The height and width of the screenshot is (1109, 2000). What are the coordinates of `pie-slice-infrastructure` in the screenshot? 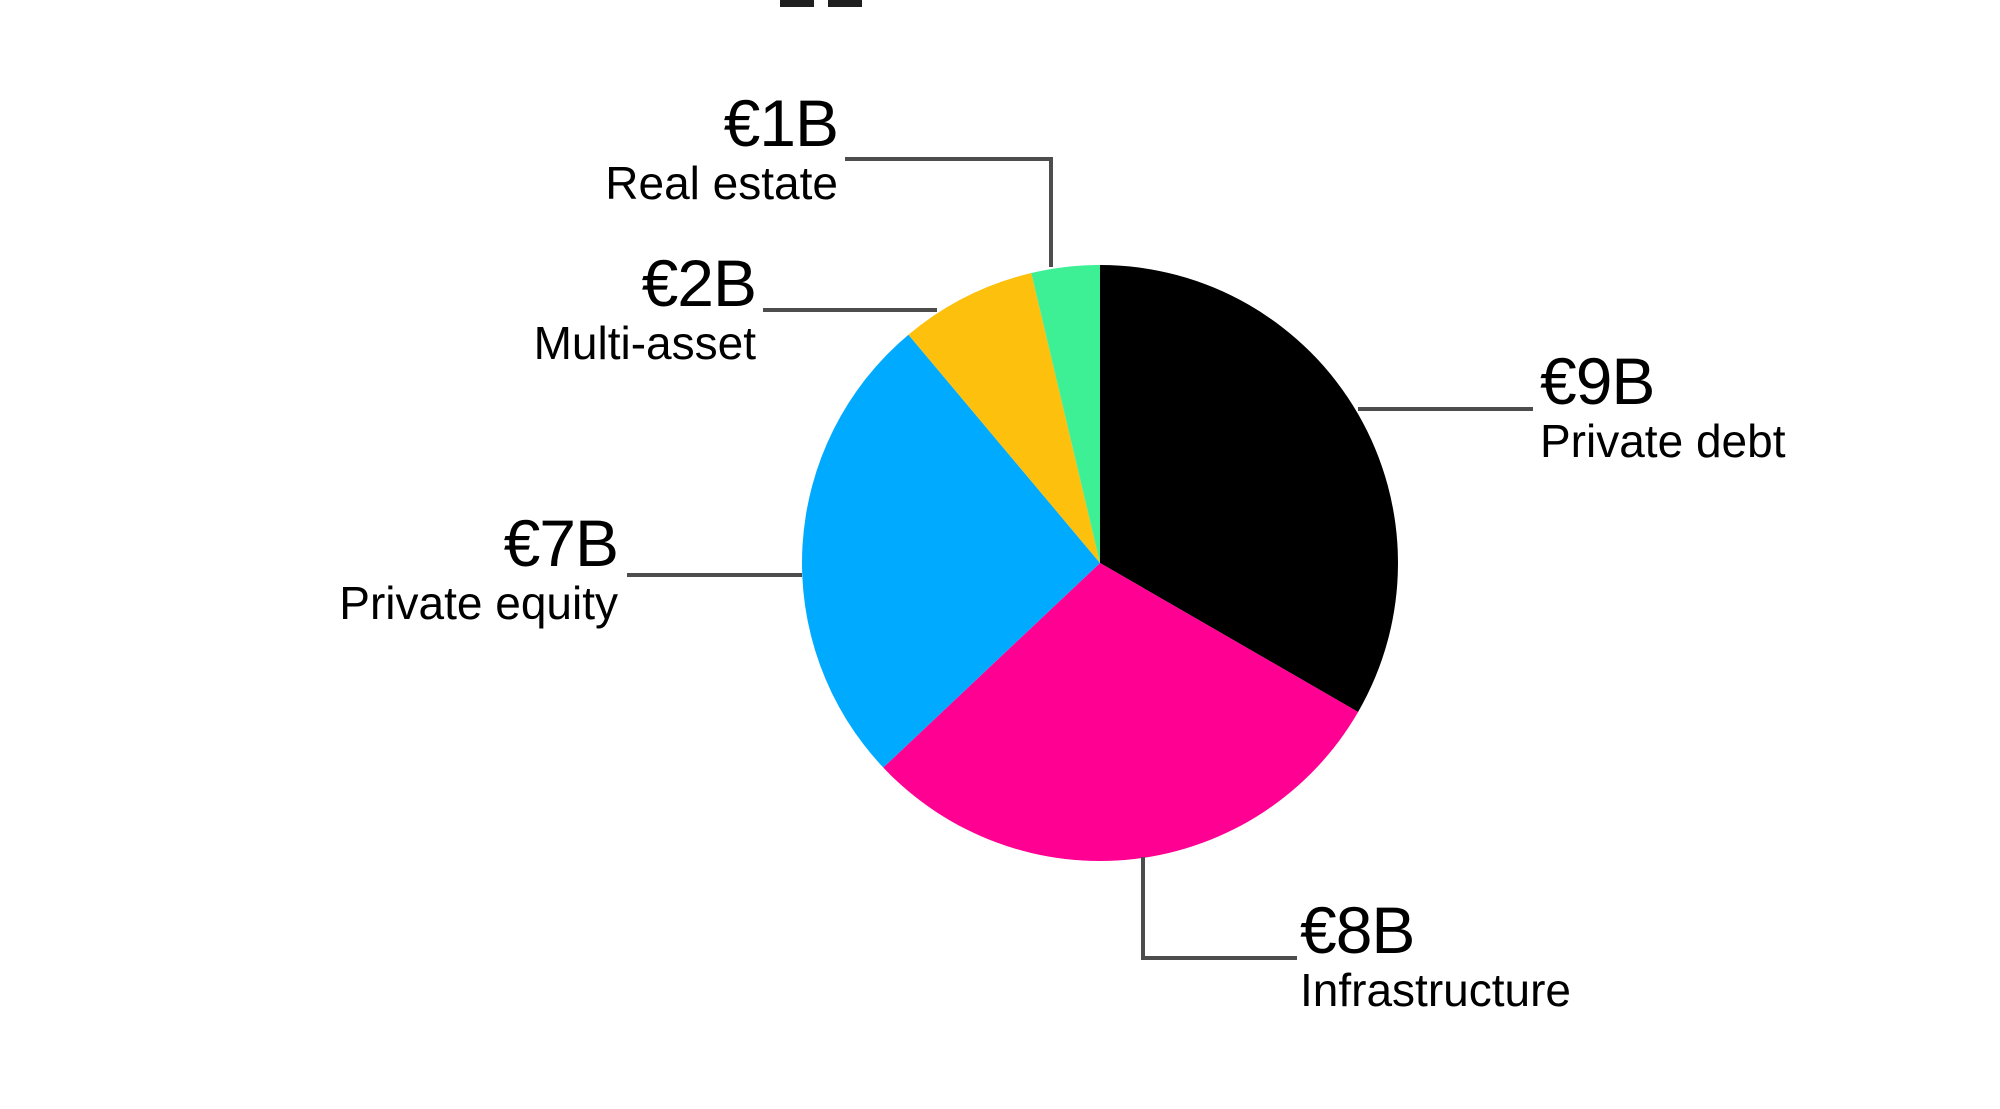 It's located at (1121, 712).